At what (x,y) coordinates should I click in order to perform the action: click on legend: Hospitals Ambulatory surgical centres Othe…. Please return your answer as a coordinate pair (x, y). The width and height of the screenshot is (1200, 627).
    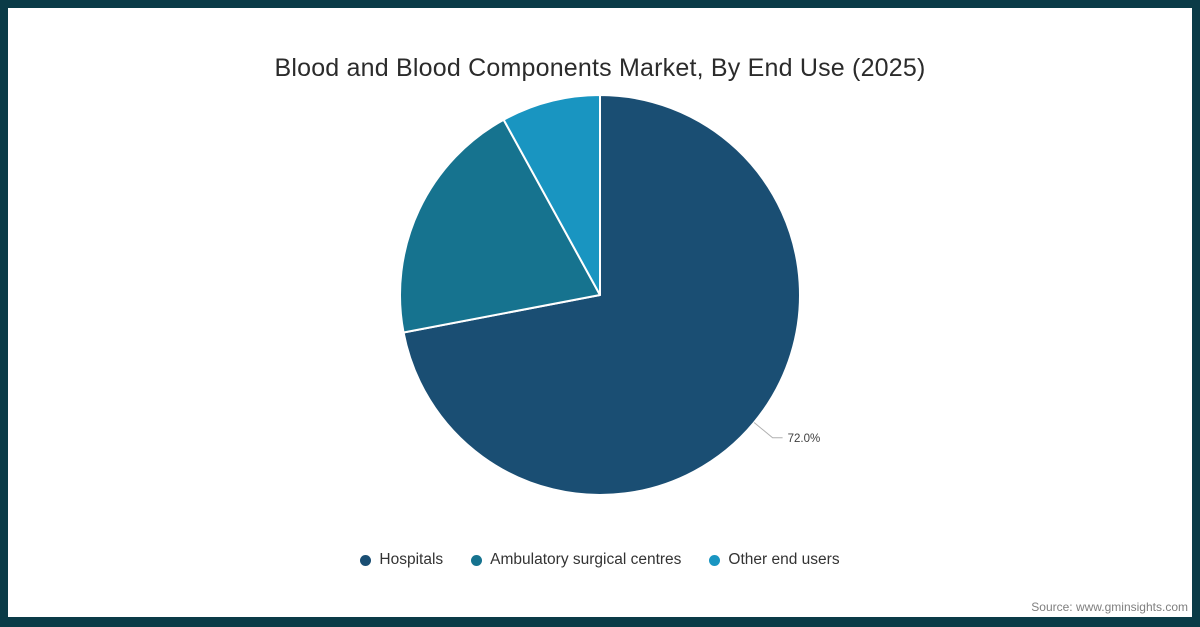
    Looking at the image, I should click on (600, 560).